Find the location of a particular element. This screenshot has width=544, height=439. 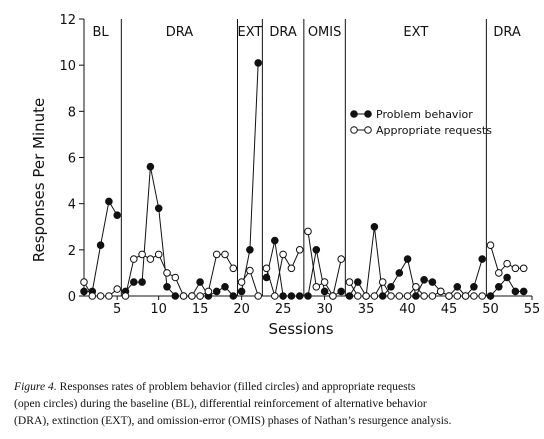

x-tick-label: 50 is located at coordinates (490, 309).